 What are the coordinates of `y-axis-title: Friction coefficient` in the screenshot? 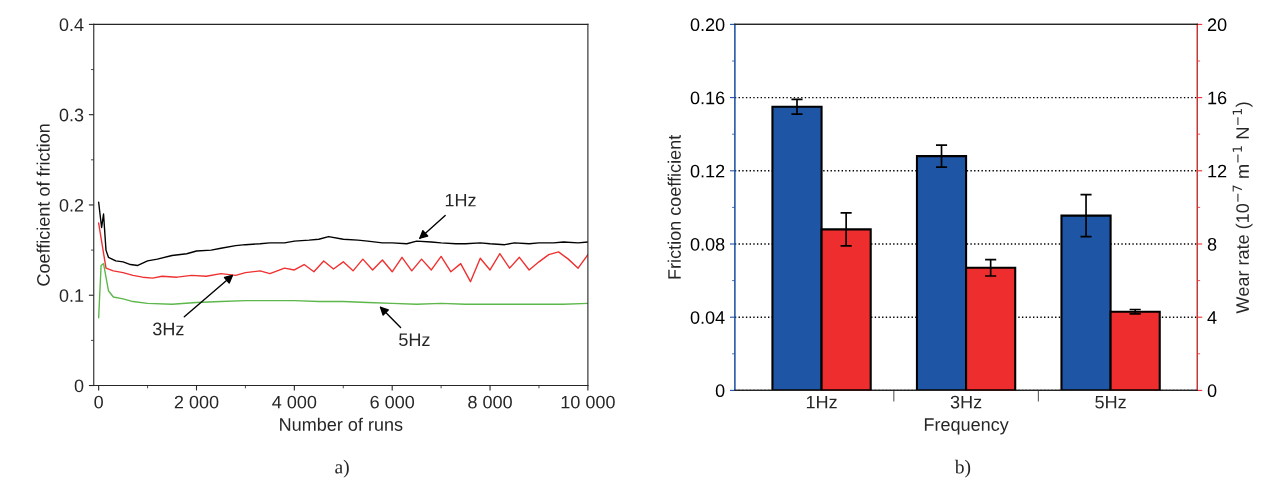 It's located at (674, 206).